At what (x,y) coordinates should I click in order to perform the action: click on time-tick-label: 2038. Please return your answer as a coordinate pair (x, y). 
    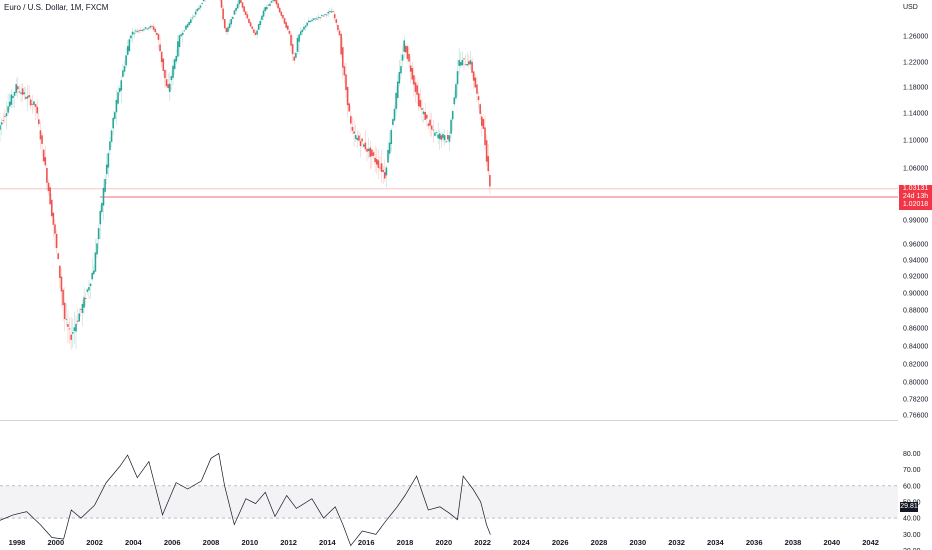
    Looking at the image, I should click on (793, 542).